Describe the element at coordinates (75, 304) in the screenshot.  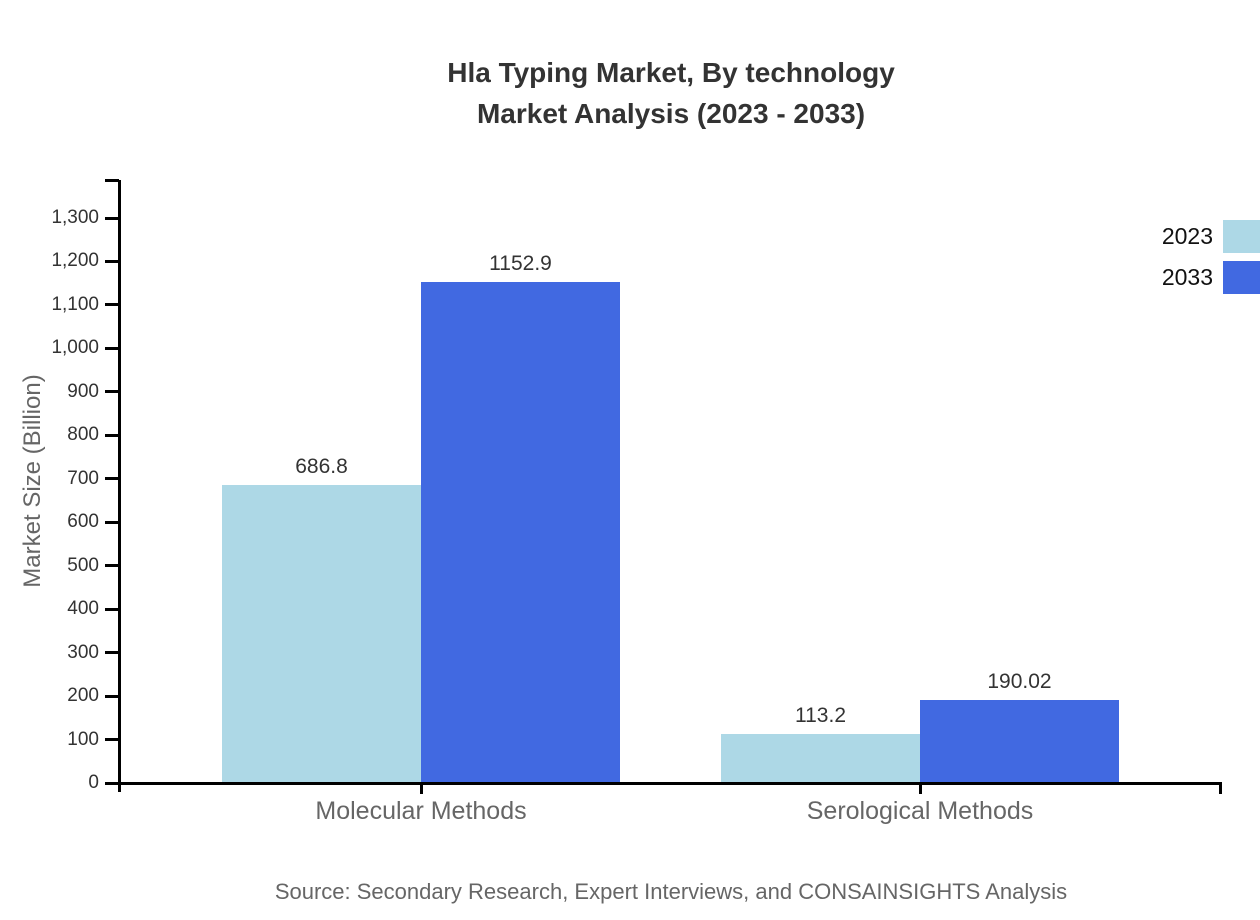
I see `y-tick-label: 1,100` at that location.